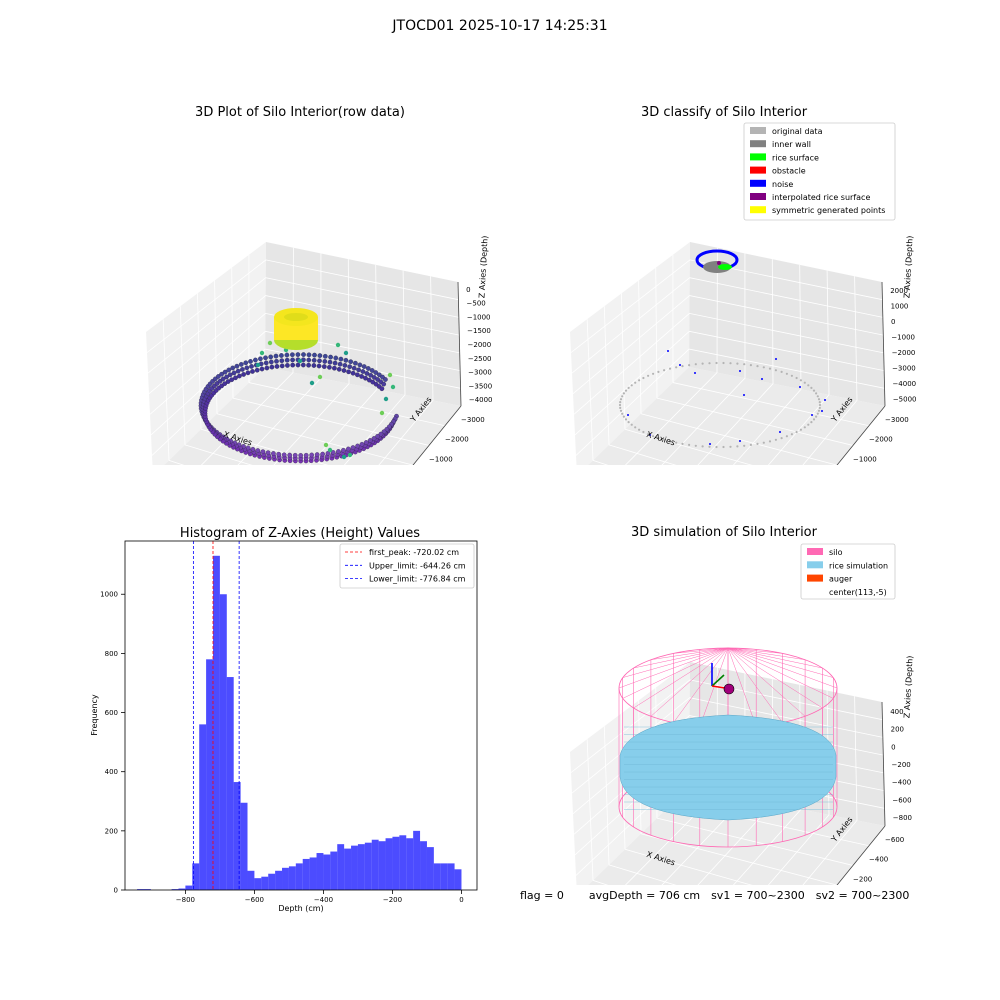 The width and height of the screenshot is (1000, 1000). I want to click on y-tick-label: −400, so click(878, 860).